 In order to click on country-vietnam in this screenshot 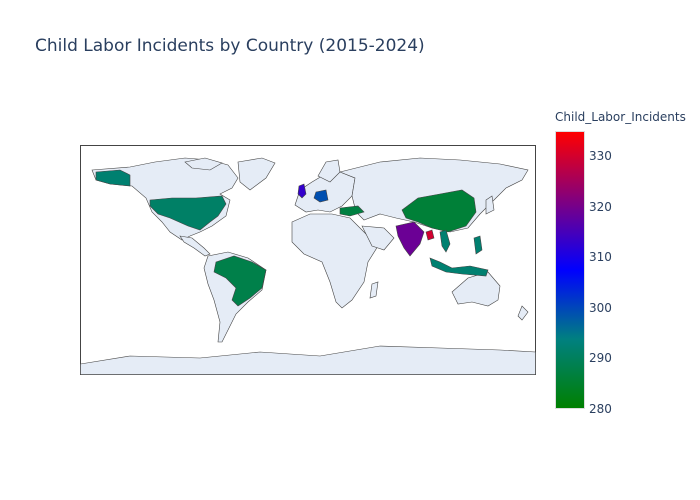, I will do `click(445, 241)`.